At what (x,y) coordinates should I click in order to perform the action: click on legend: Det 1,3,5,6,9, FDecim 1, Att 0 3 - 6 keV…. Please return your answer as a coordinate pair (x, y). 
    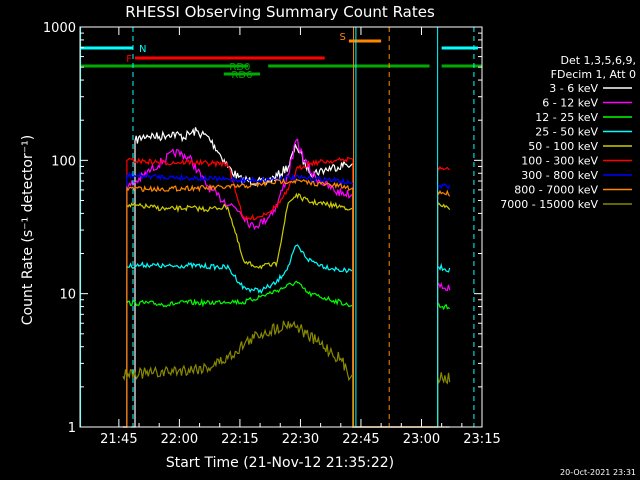
    Looking at the image, I should click on (568, 132).